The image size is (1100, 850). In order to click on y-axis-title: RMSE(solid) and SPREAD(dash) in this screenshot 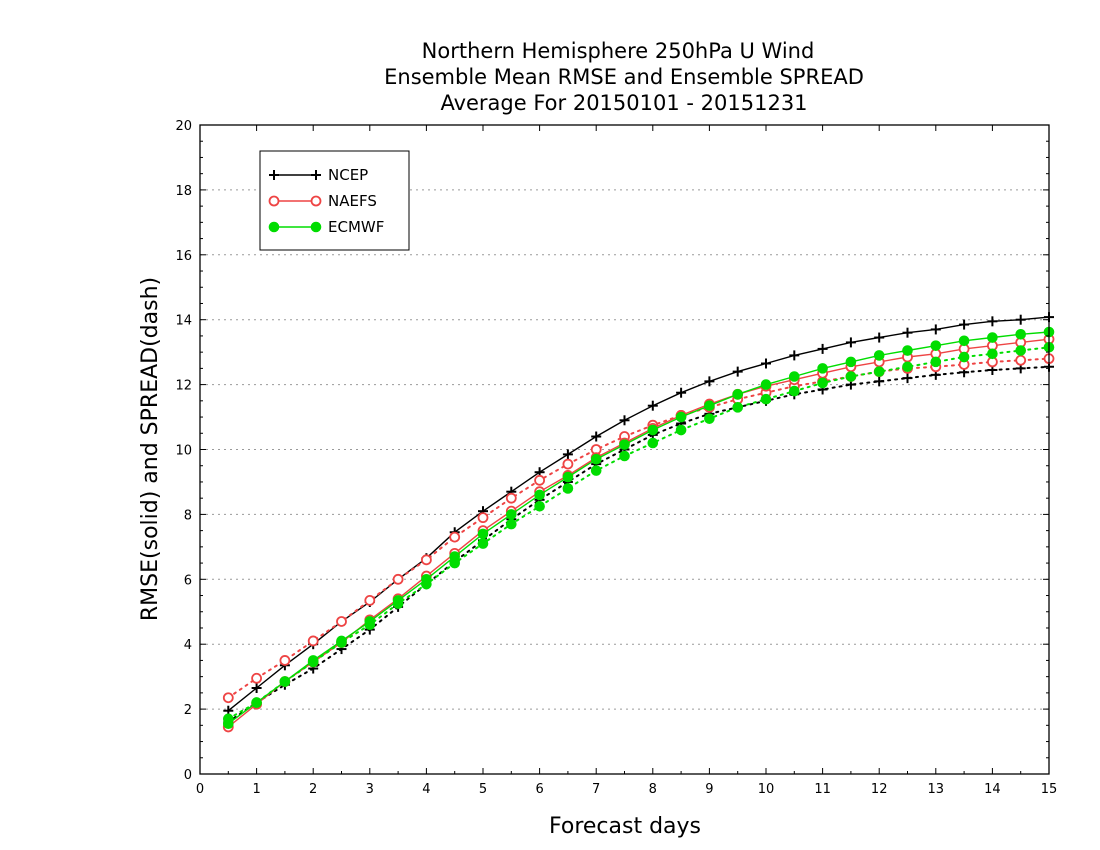, I will do `click(150, 449)`.